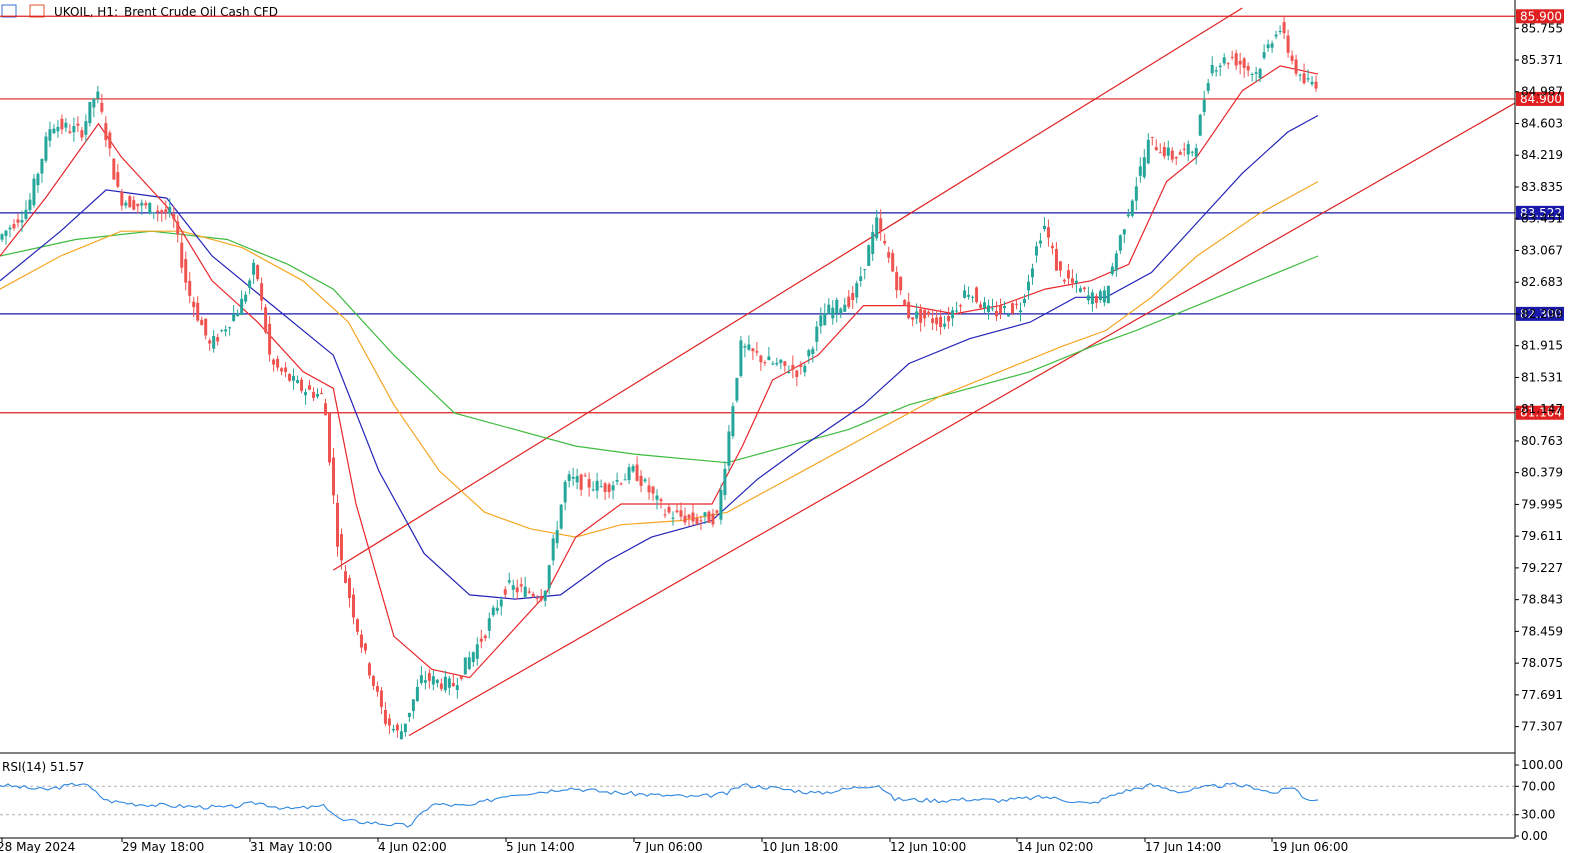 The image size is (1573, 853). I want to click on chart-list-icon, so click(9, 11).